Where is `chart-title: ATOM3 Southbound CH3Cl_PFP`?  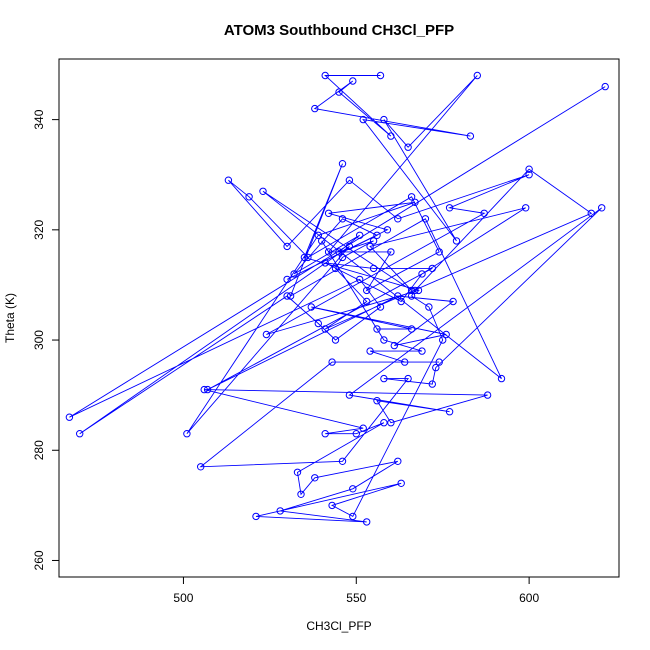
chart-title: ATOM3 Southbound CH3Cl_PFP is located at coordinates (339, 30).